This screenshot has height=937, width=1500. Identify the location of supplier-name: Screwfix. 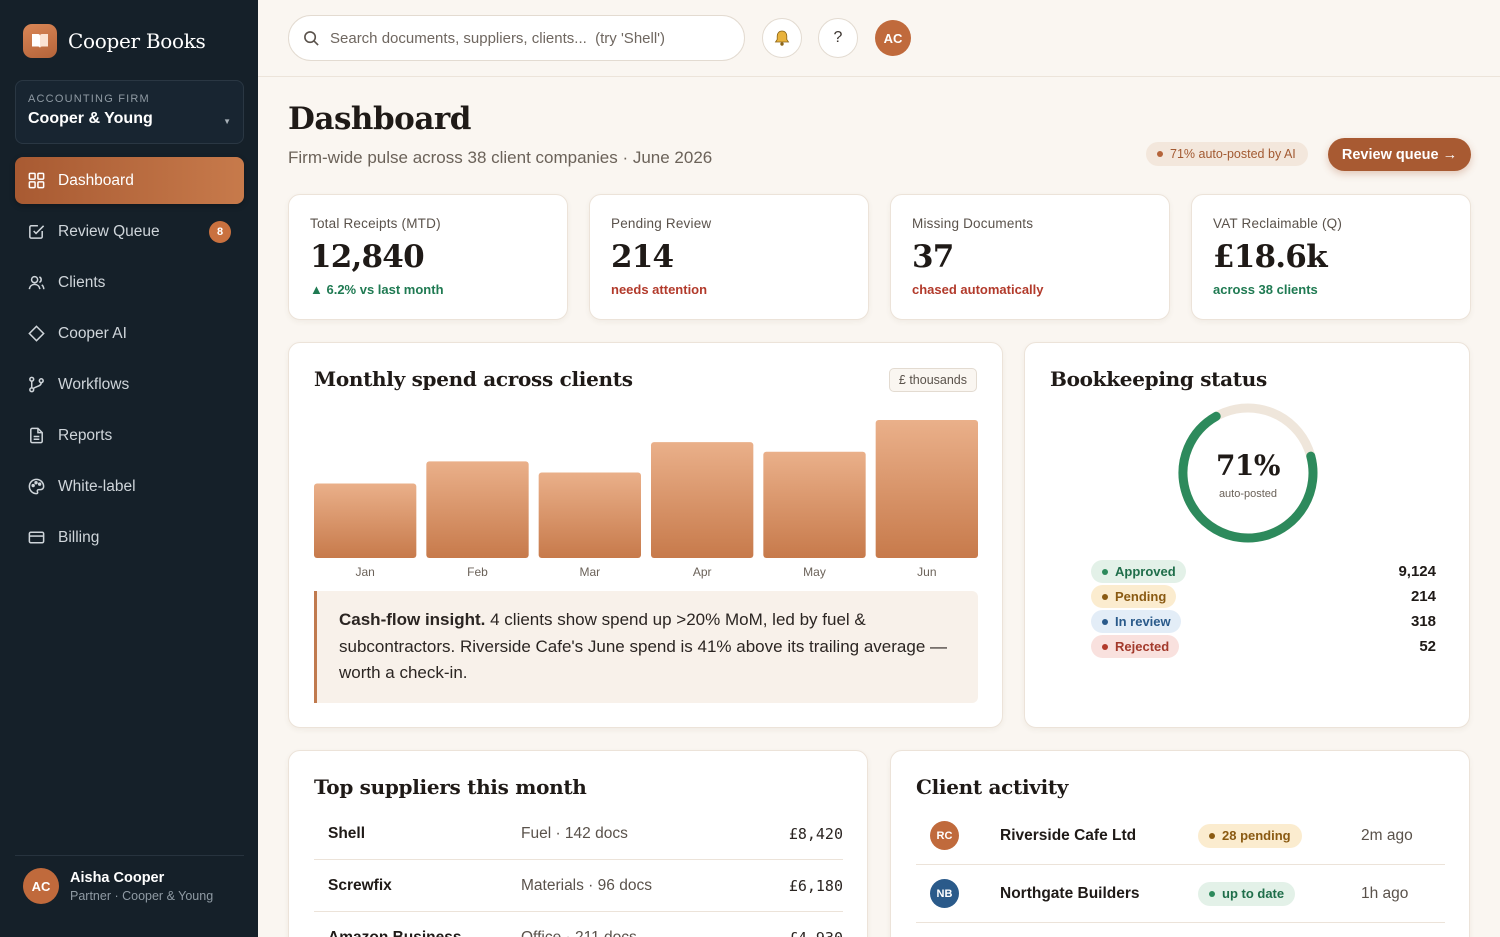
(360, 885).